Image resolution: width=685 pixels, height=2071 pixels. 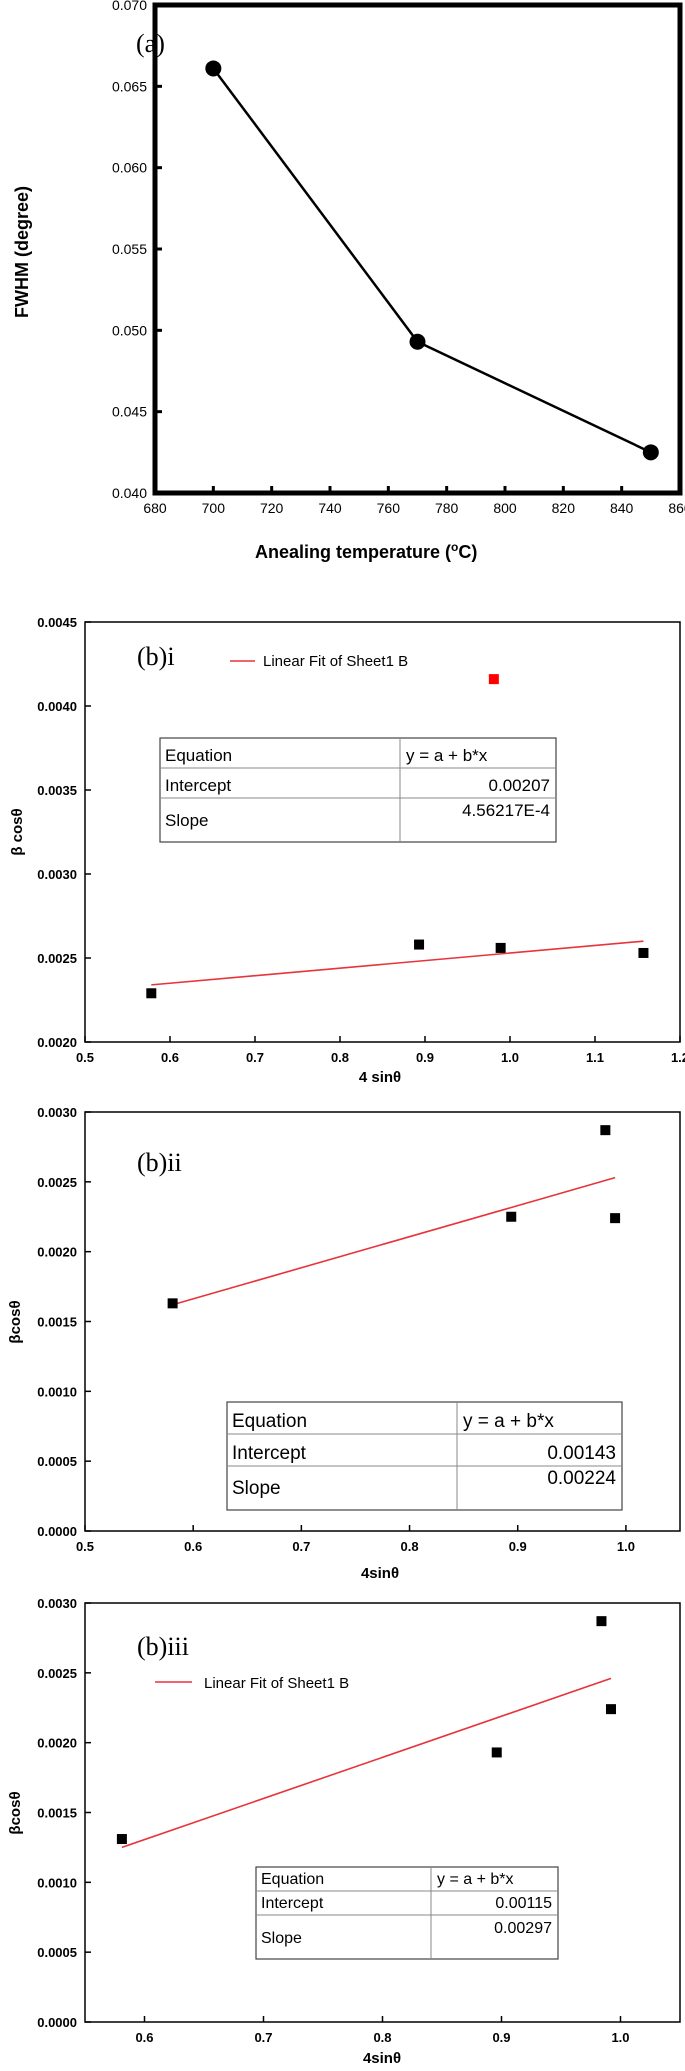 What do you see at coordinates (519, 785) in the screenshot?
I see `table-cell-value: 0.00207` at bounding box center [519, 785].